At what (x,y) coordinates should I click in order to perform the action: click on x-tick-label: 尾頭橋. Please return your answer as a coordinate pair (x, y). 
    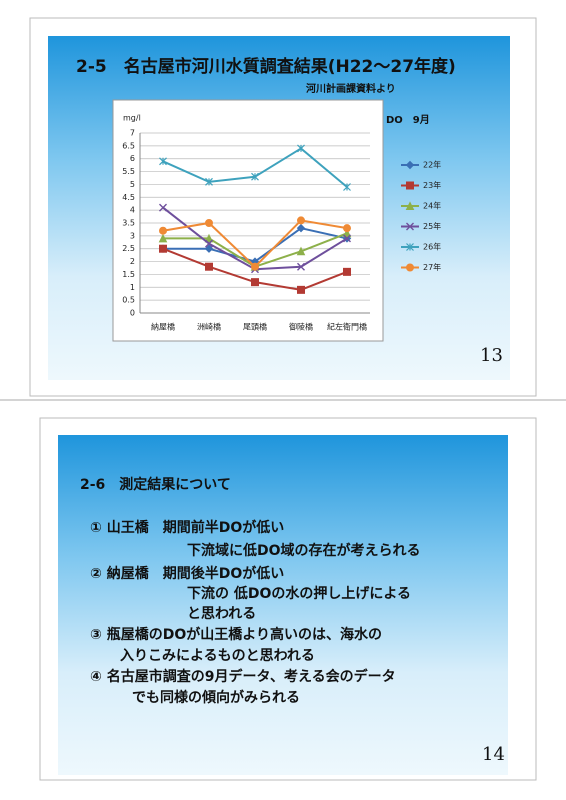
    Looking at the image, I should click on (255, 327).